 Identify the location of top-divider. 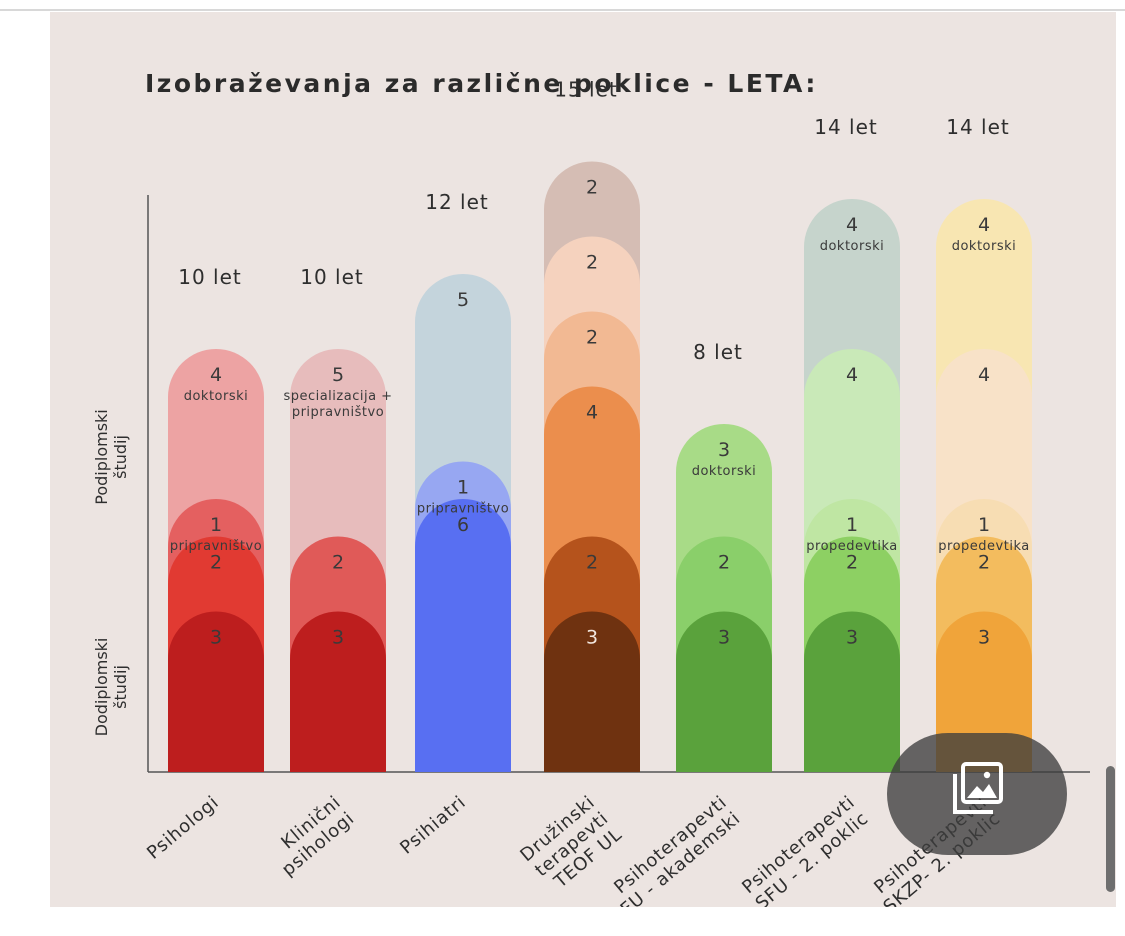
(562, 10).